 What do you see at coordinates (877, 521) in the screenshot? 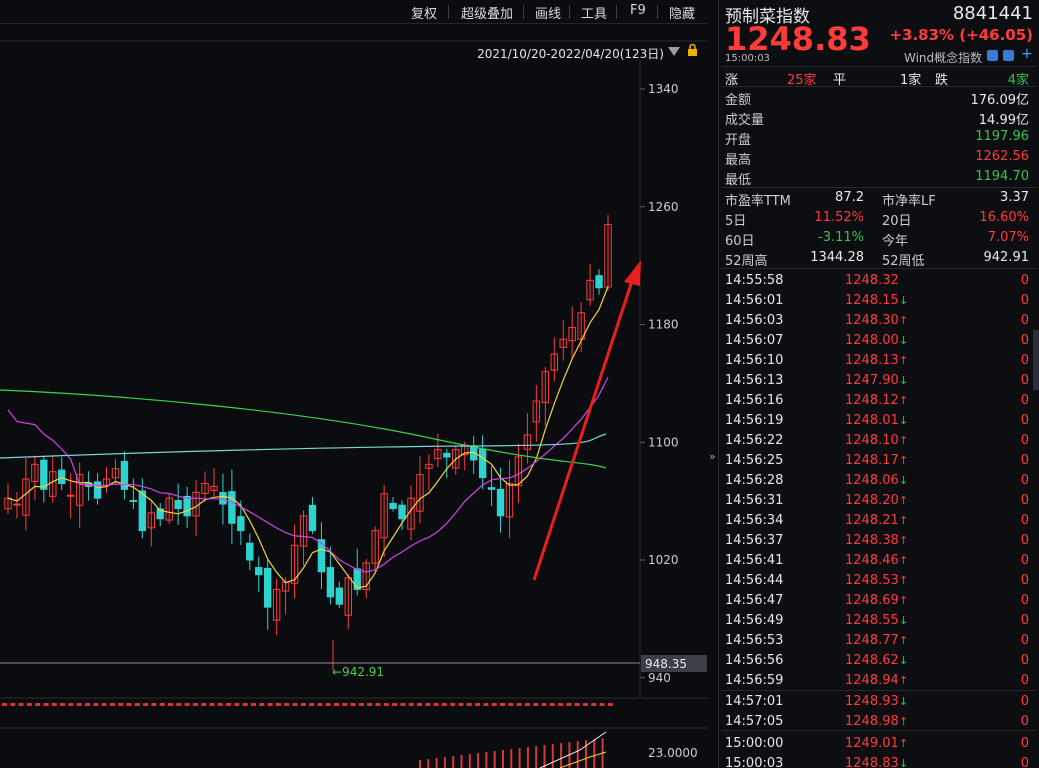
I see `tick-row: 14:56:34 1248.21 ↑ 0` at bounding box center [877, 521].